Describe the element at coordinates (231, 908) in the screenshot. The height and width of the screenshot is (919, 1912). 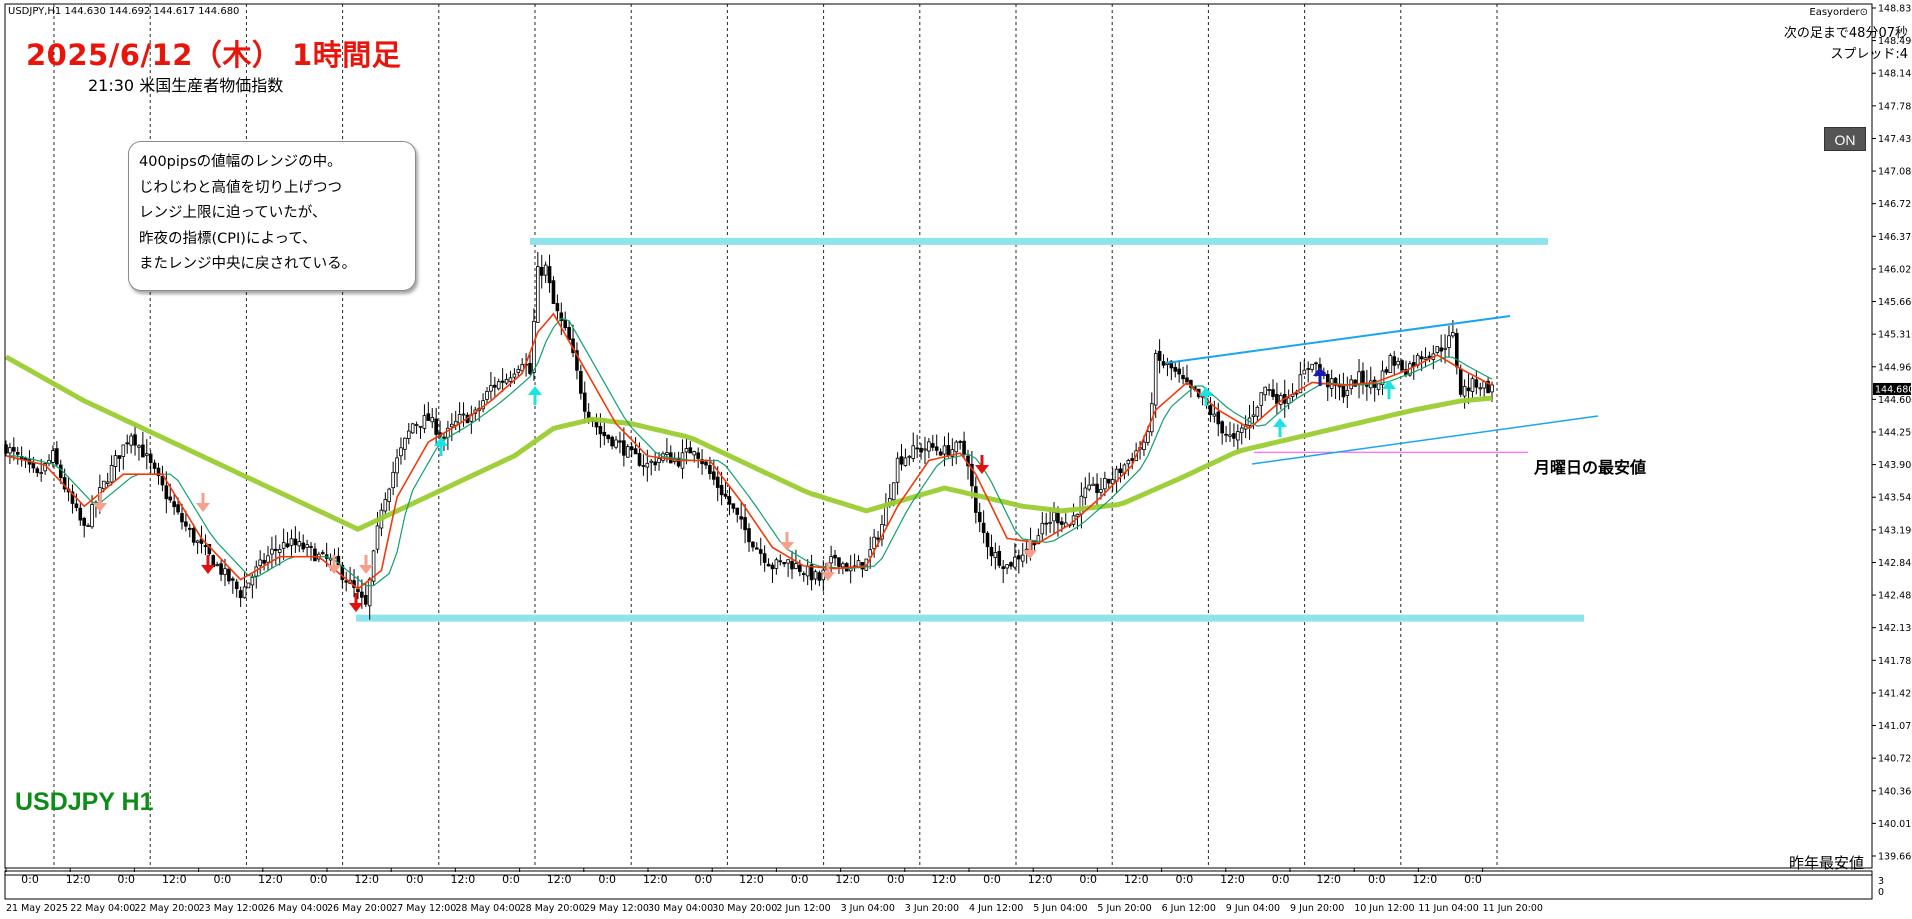
I see `time-label: 23 May 12:00` at that location.